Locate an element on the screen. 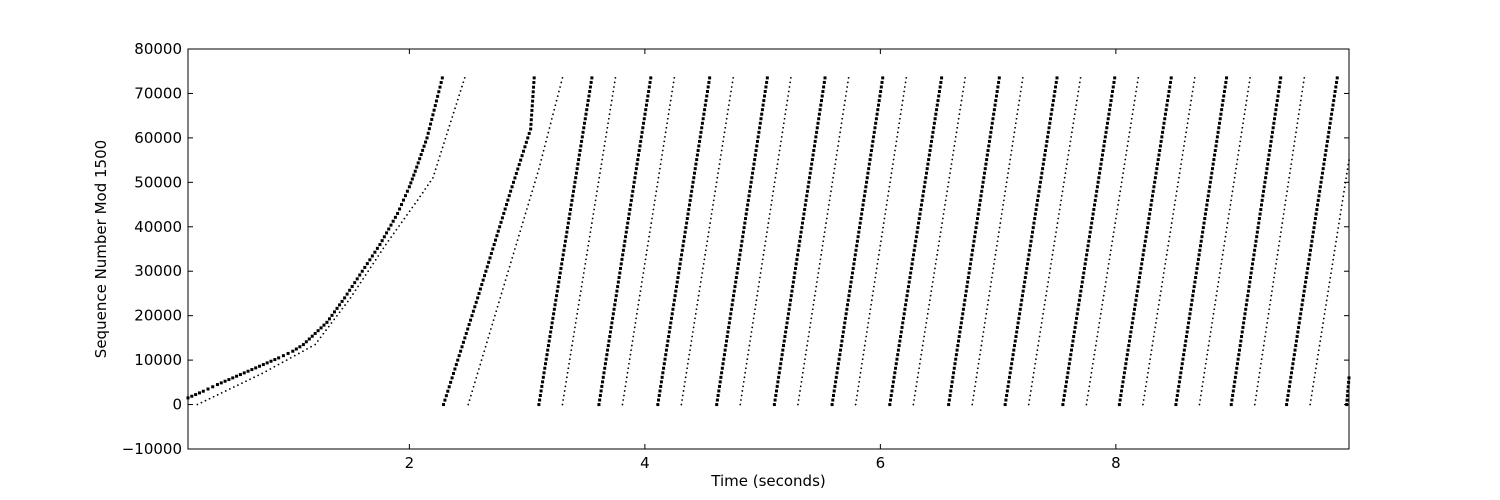  y-tick-label: 50000 is located at coordinates (158, 182).